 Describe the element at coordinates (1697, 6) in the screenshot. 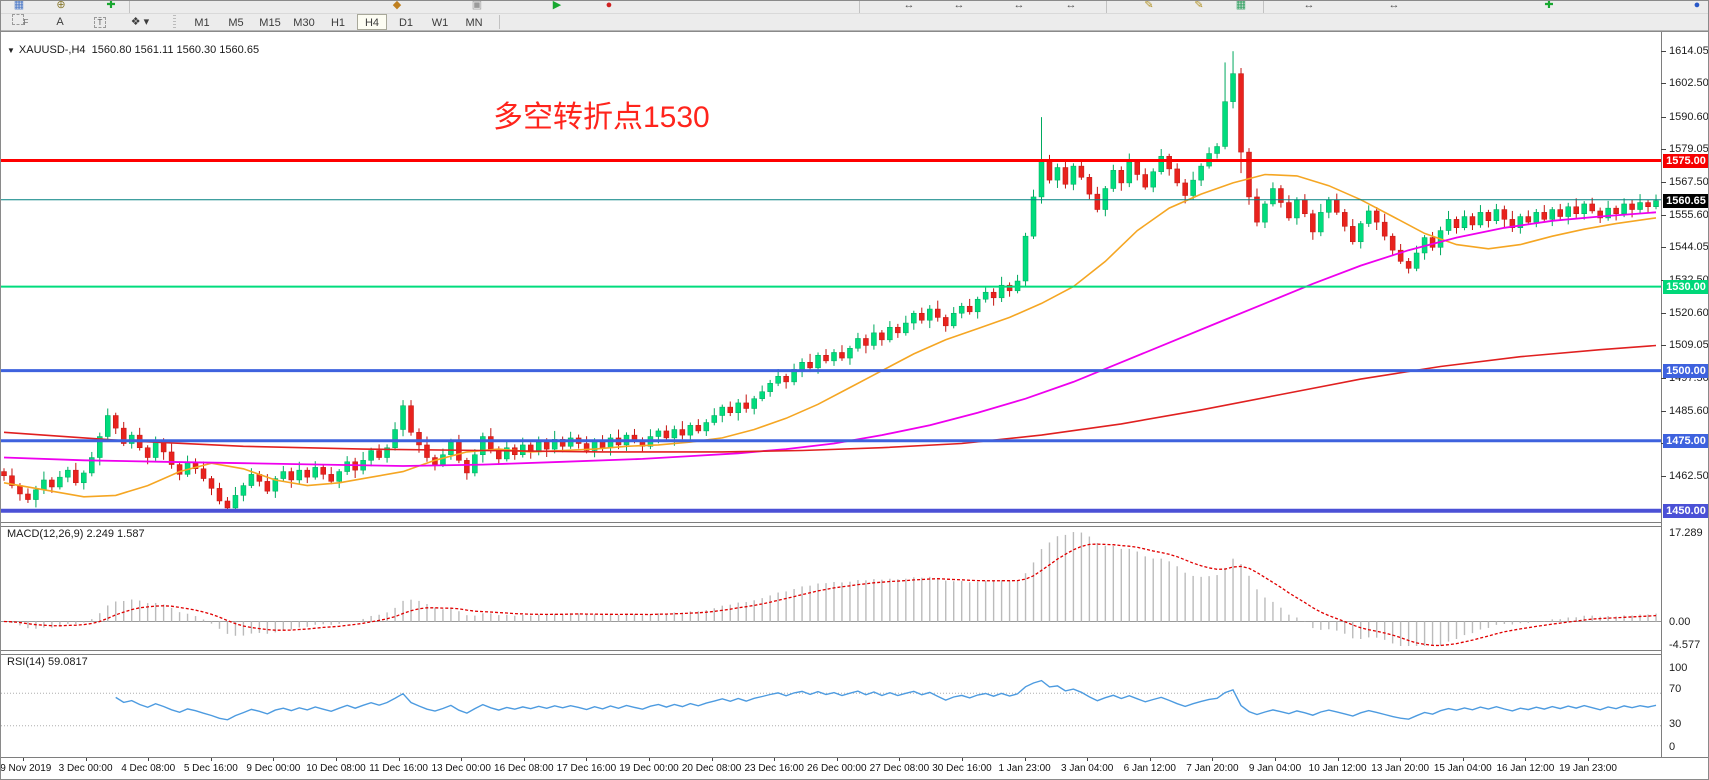

I see `globe-icon: ●` at that location.